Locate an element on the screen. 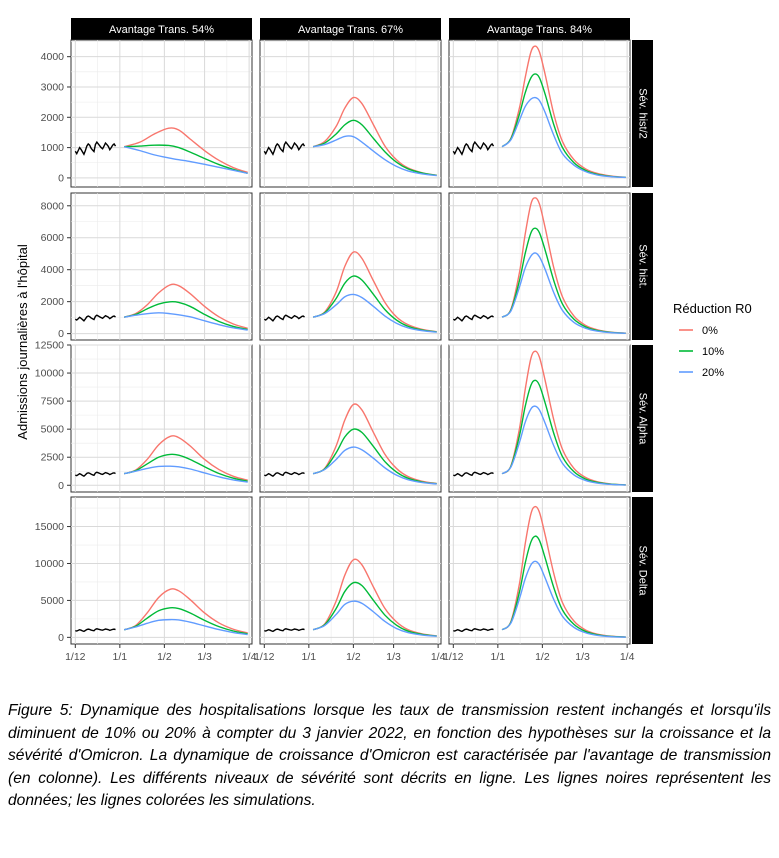 This screenshot has width=779, height=858. row-strip-label: Sév. Alpha is located at coordinates (643, 419).